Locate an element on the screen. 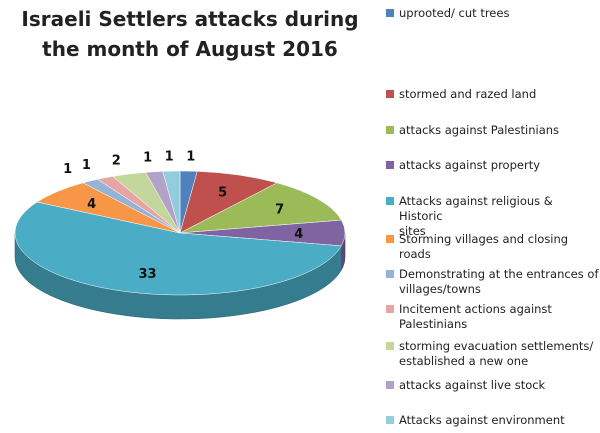 This screenshot has width=600, height=433. data-label-uprooted-cut-trees: 1 is located at coordinates (190, 157).